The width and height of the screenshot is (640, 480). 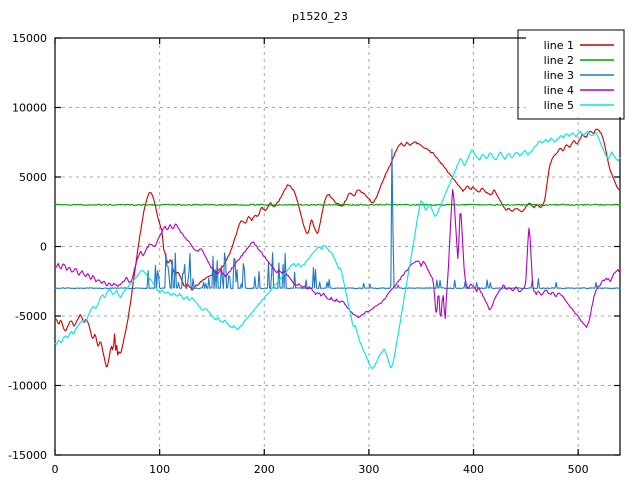 What do you see at coordinates (27, 455) in the screenshot?
I see `y-tick-label: -15000` at bounding box center [27, 455].